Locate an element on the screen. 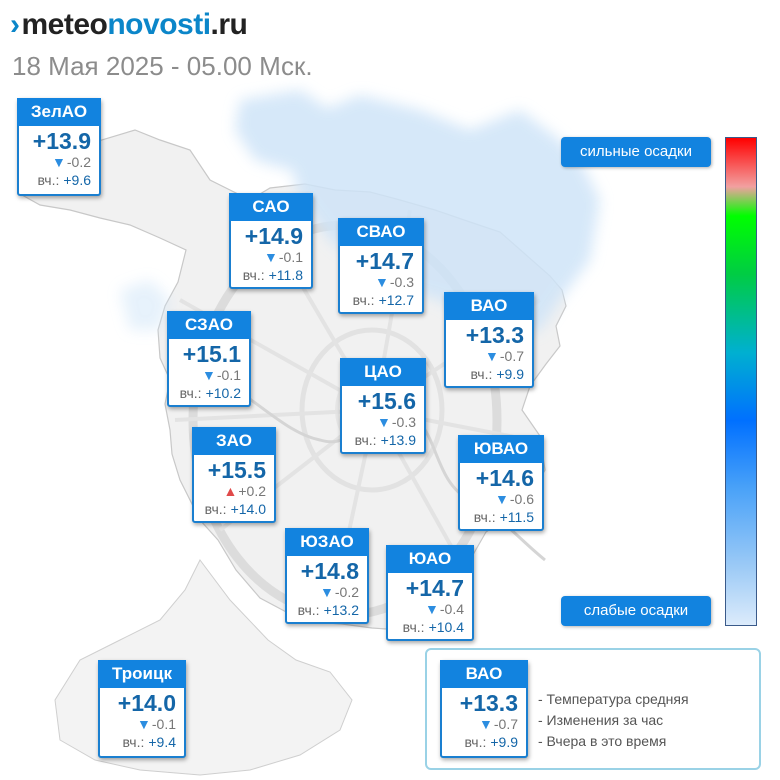 This screenshot has height=780, width=780. district-yesterday: вч.: +10.2 is located at coordinates (210, 393).